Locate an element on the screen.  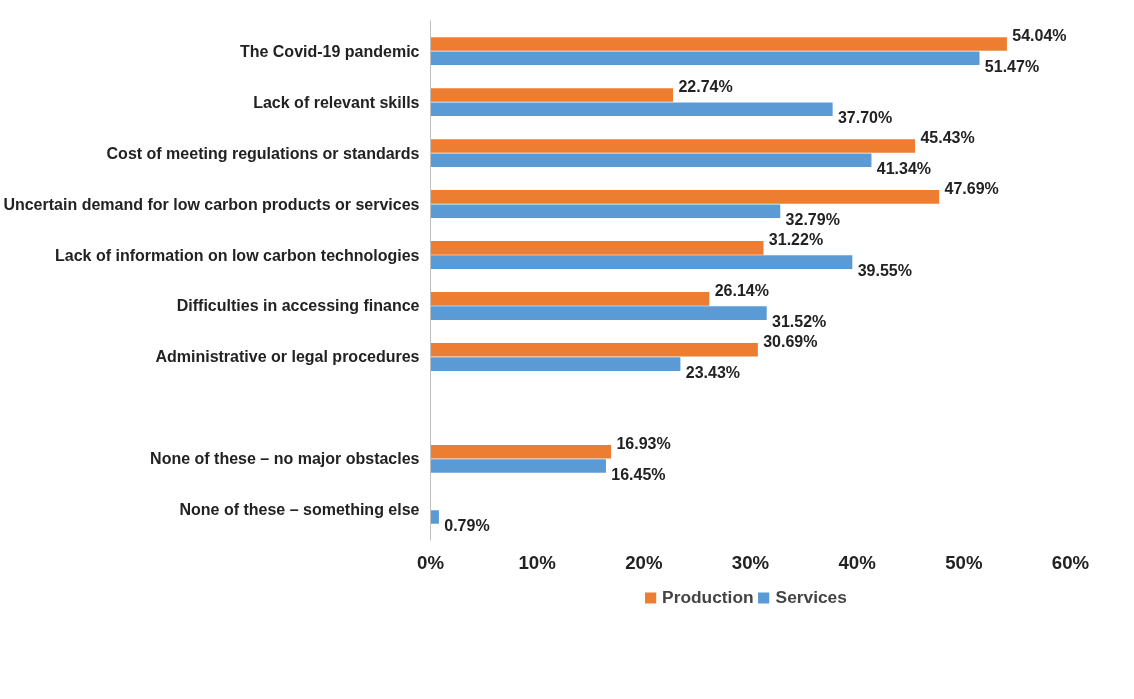
legend-label: Production is located at coordinates (708, 597).